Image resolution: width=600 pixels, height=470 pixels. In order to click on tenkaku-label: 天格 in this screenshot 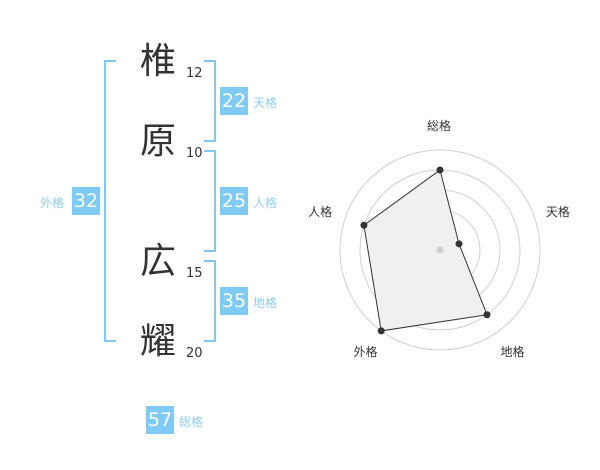, I will do `click(265, 103)`.